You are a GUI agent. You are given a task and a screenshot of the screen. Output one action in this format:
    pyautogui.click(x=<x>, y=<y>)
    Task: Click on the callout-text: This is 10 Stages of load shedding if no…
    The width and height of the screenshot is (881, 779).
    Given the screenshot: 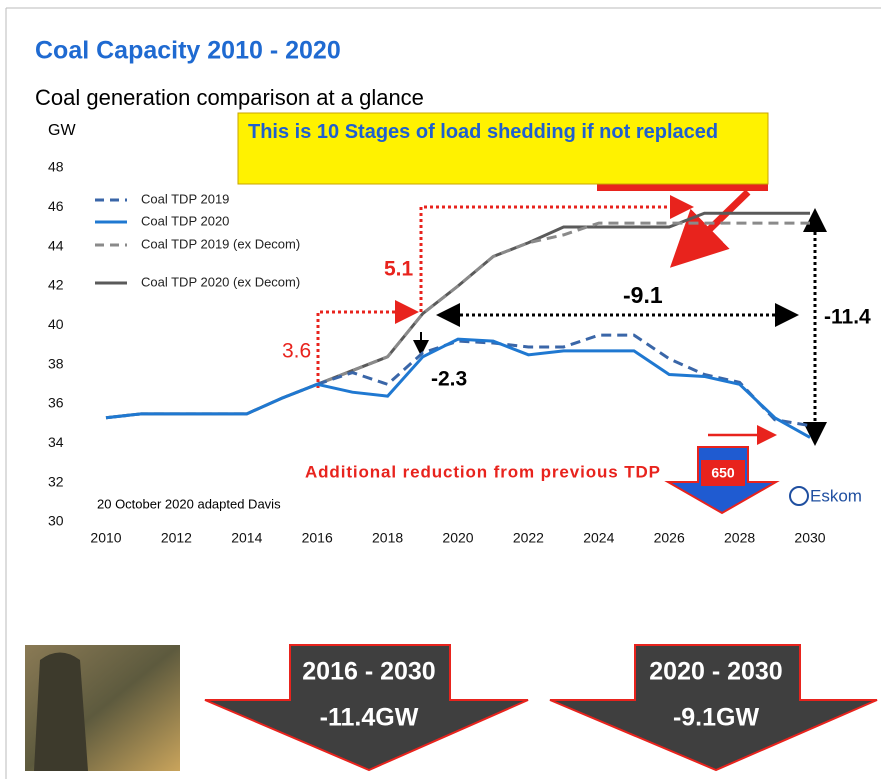 What is the action you would take?
    pyautogui.click(x=483, y=132)
    